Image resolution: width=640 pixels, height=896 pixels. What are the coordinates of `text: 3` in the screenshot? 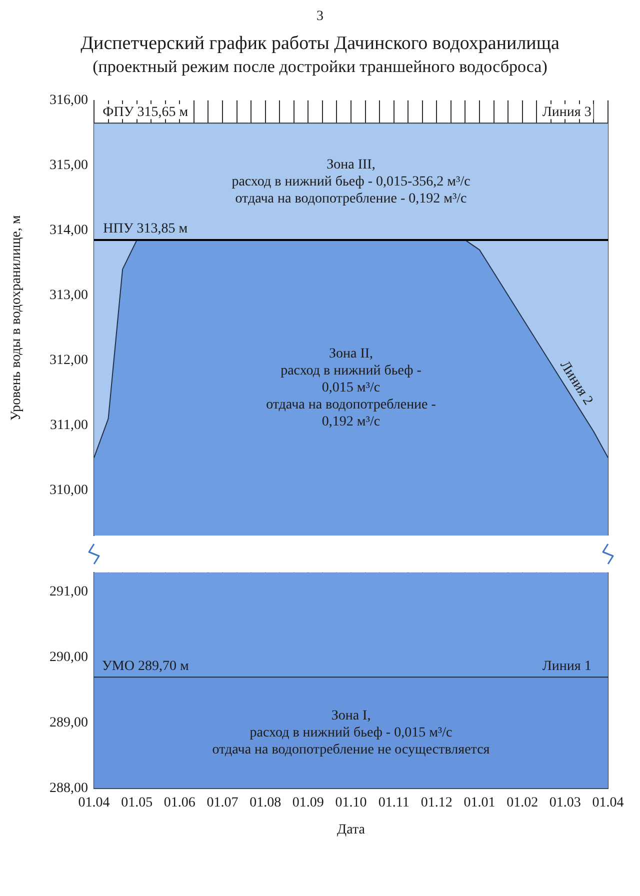 It's located at (320, 17).